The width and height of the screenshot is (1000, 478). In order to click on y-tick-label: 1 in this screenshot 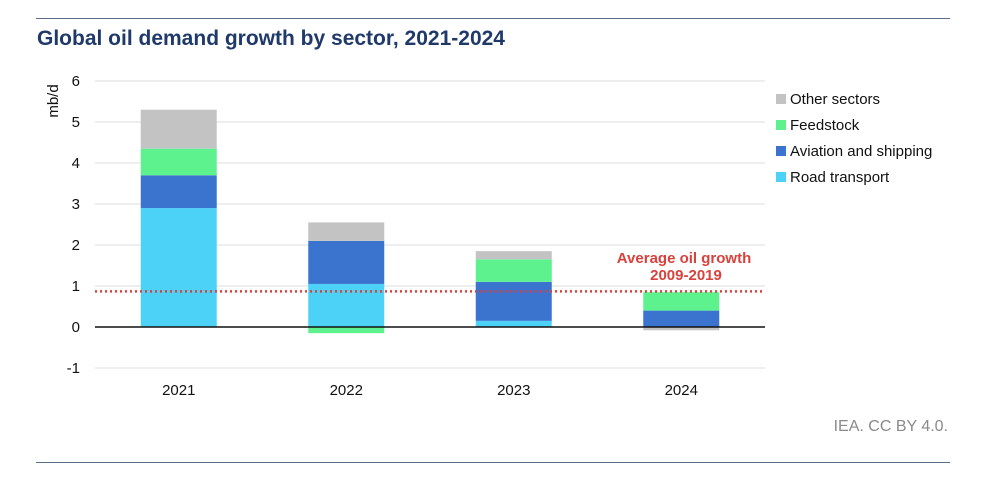, I will do `click(76, 286)`.